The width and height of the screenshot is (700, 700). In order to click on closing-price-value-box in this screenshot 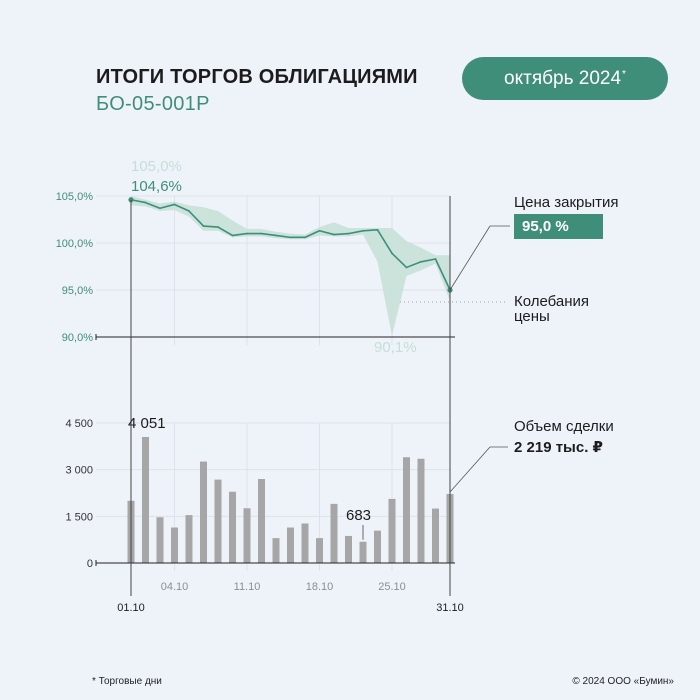, I will do `click(558, 226)`.